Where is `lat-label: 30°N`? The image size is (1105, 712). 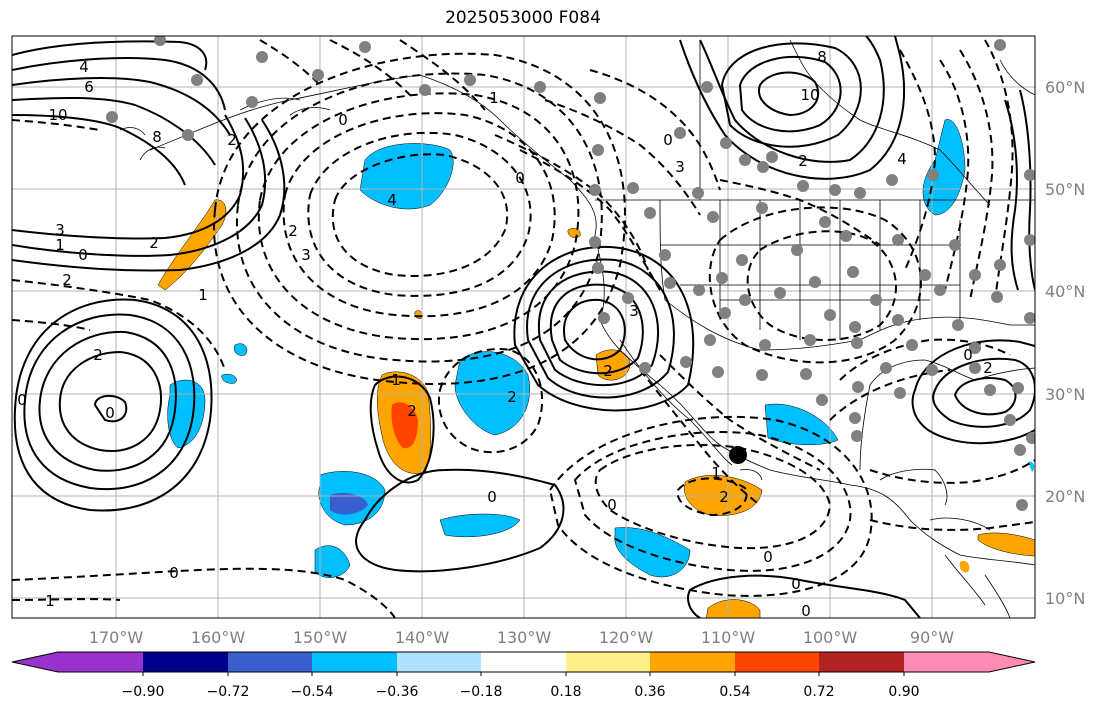
lat-label: 30°N is located at coordinates (1065, 394).